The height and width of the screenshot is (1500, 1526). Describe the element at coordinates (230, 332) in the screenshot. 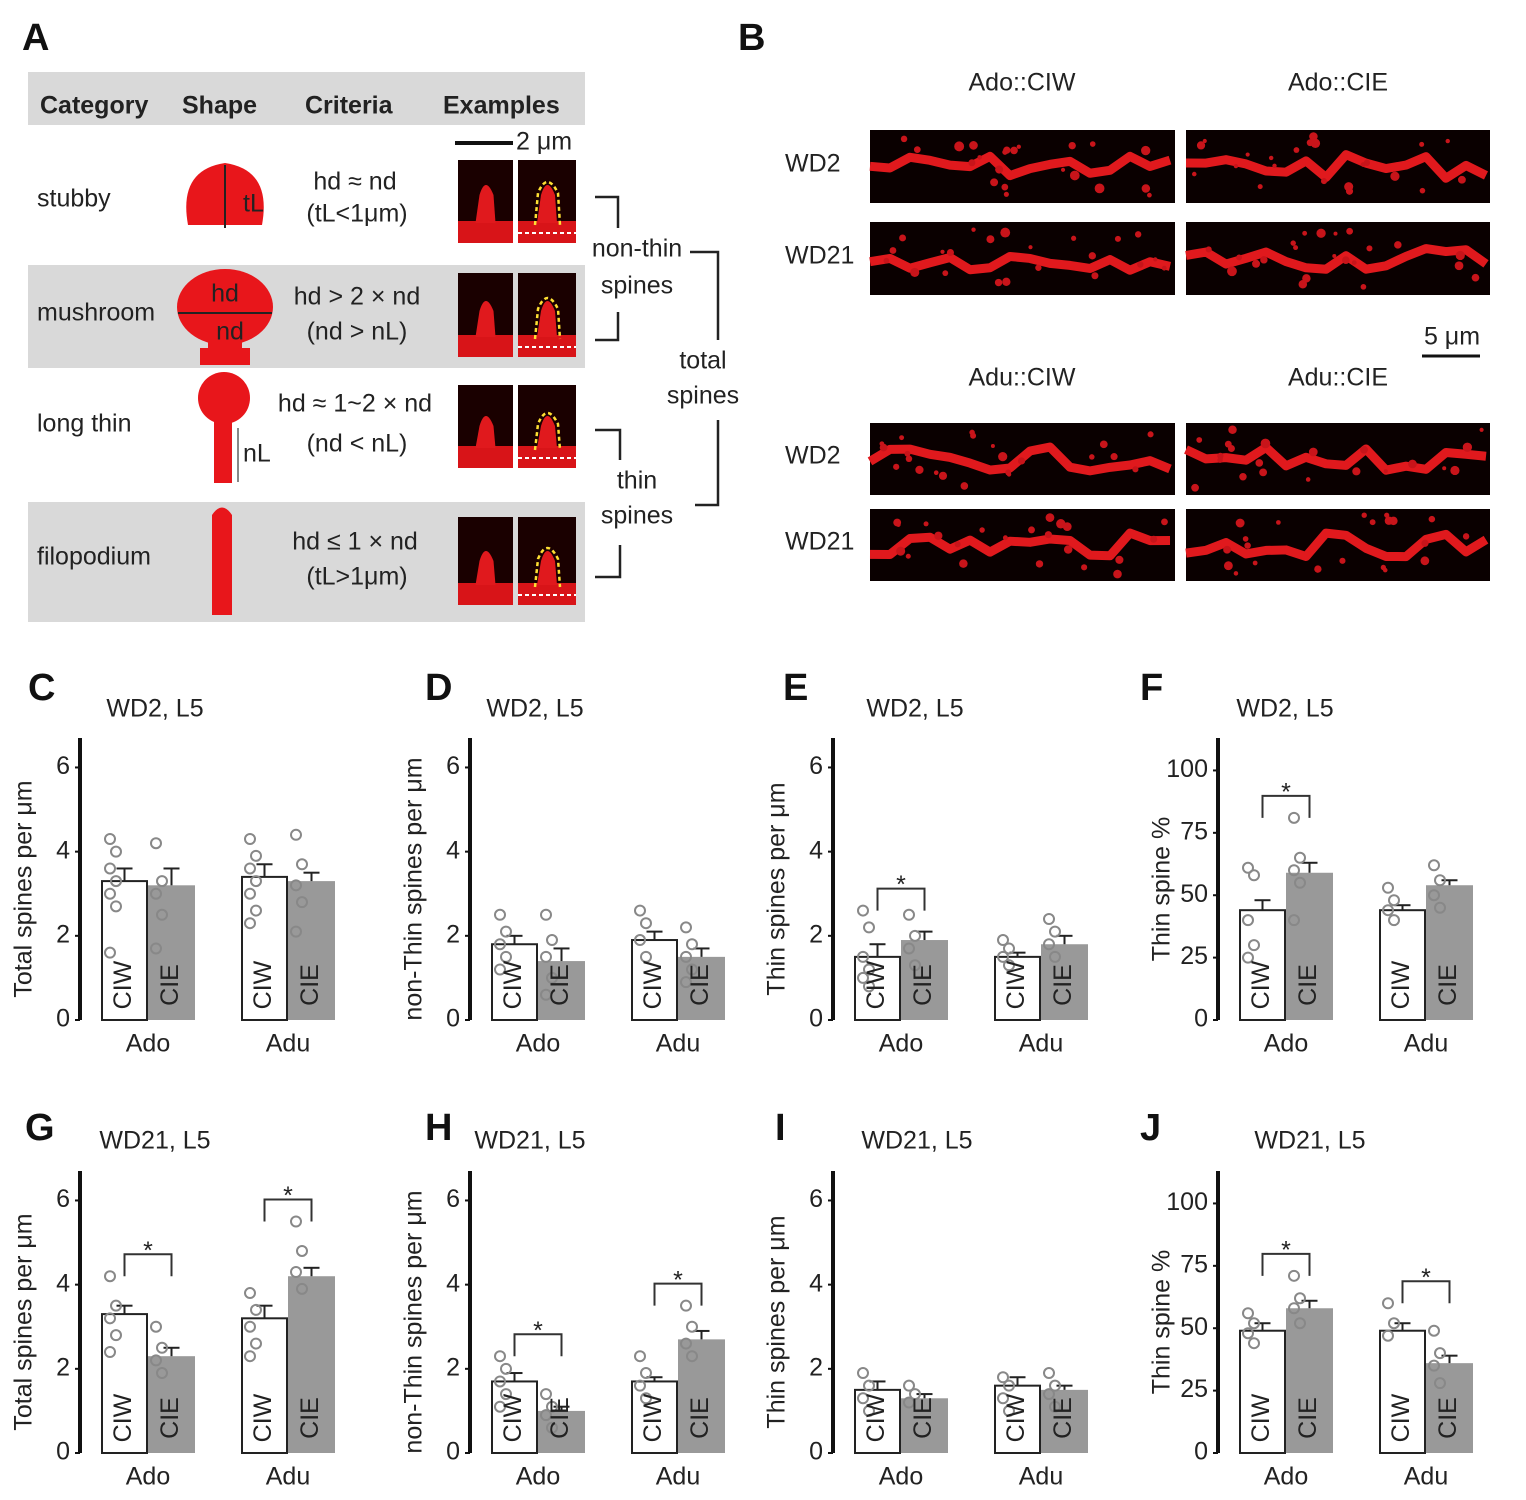

I see `shape-label: nd` at that location.